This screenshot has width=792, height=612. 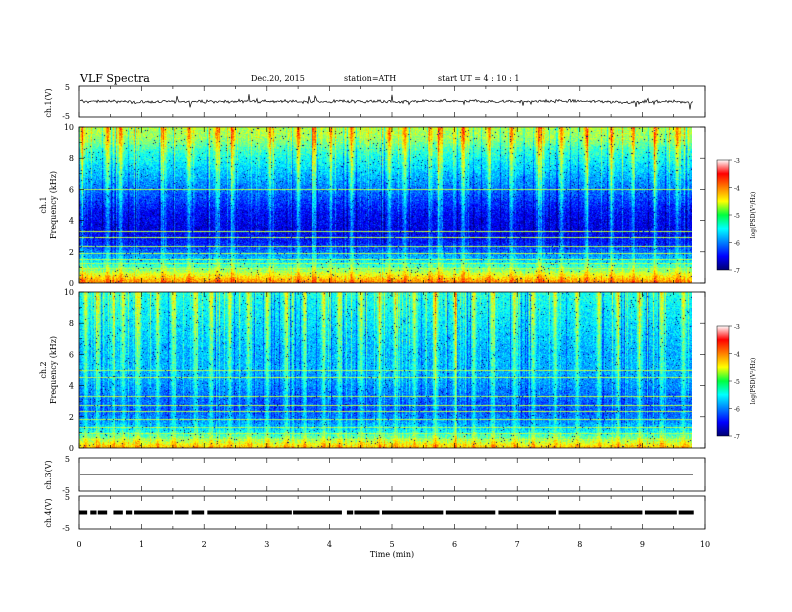 What do you see at coordinates (66, 490) in the screenshot?
I see `ch3-ytick-bottom: -5` at bounding box center [66, 490].